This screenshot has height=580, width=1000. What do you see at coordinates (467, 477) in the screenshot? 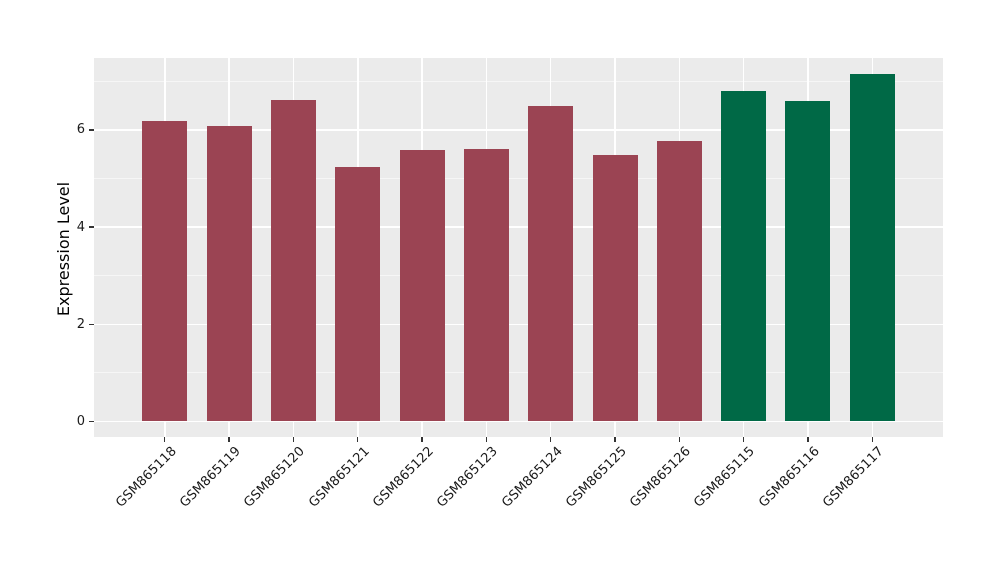
I see `x-tick-label: GSM865123` at bounding box center [467, 477].